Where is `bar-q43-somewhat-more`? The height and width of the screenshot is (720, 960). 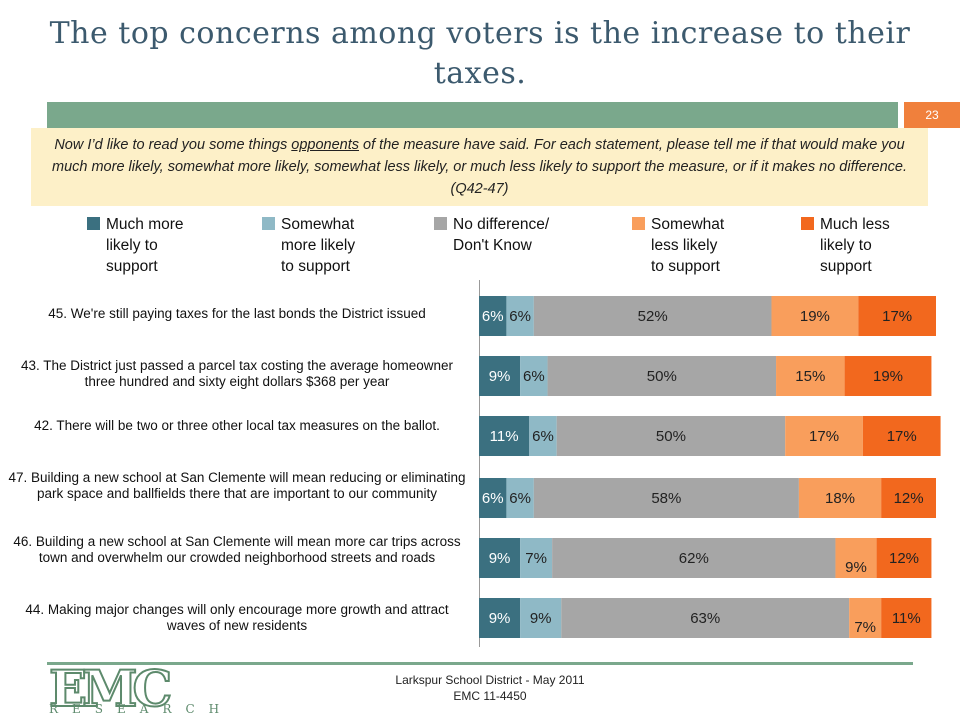 bar-q43-somewhat-more is located at coordinates (534, 376).